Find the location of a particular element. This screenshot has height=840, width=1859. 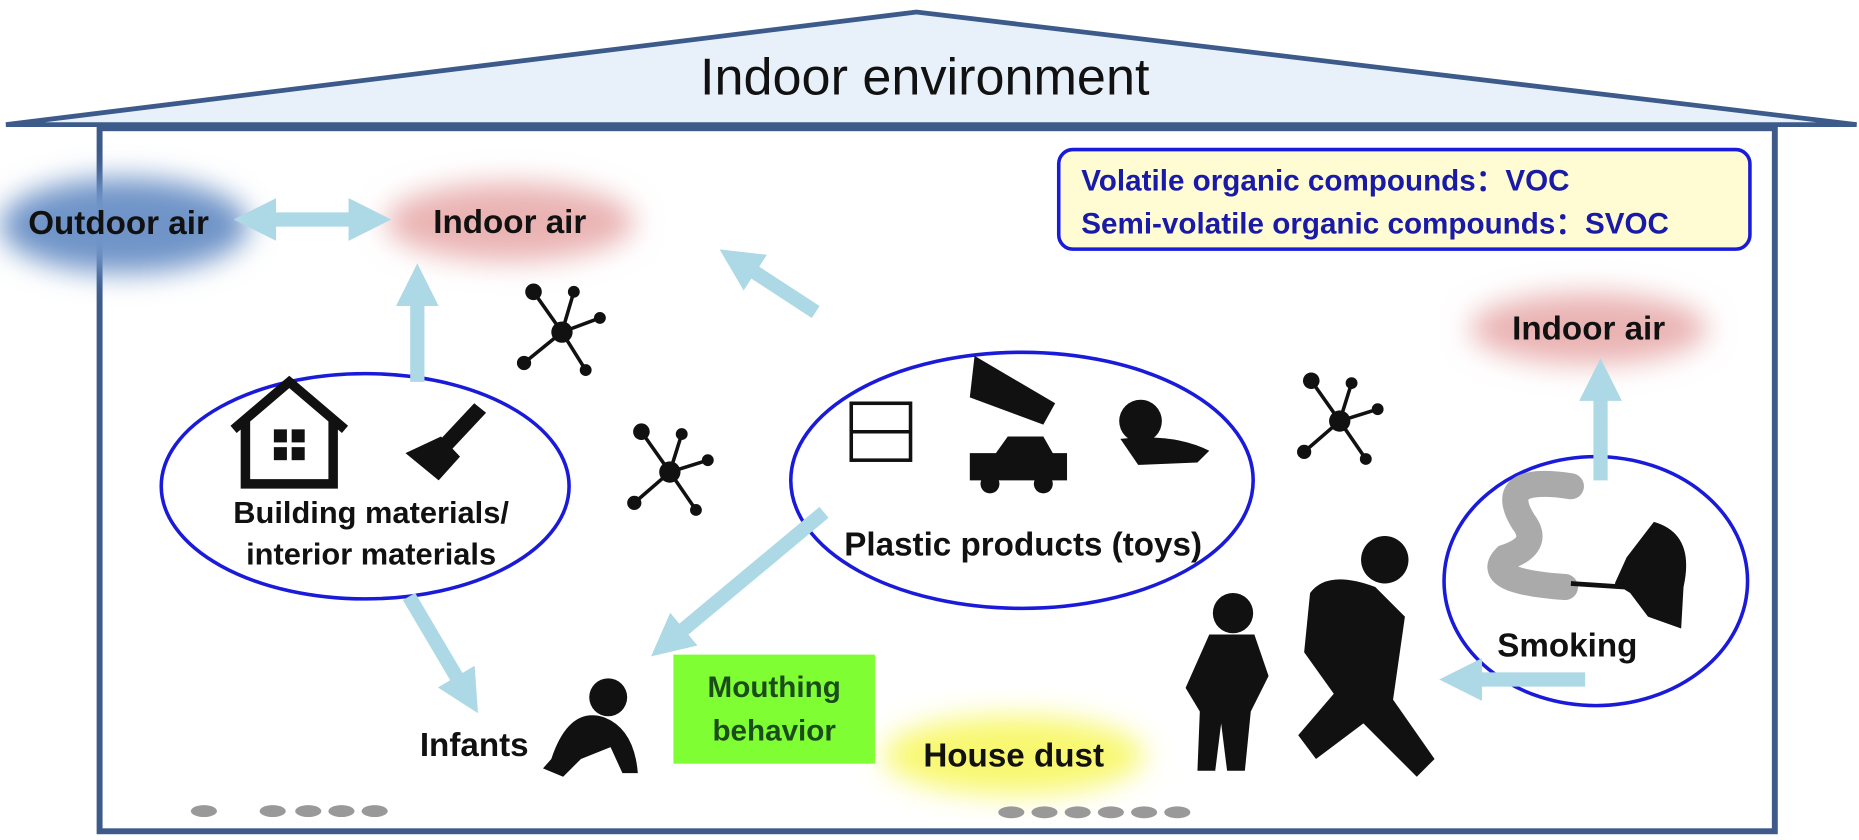

roof is located at coordinates (931, 68).